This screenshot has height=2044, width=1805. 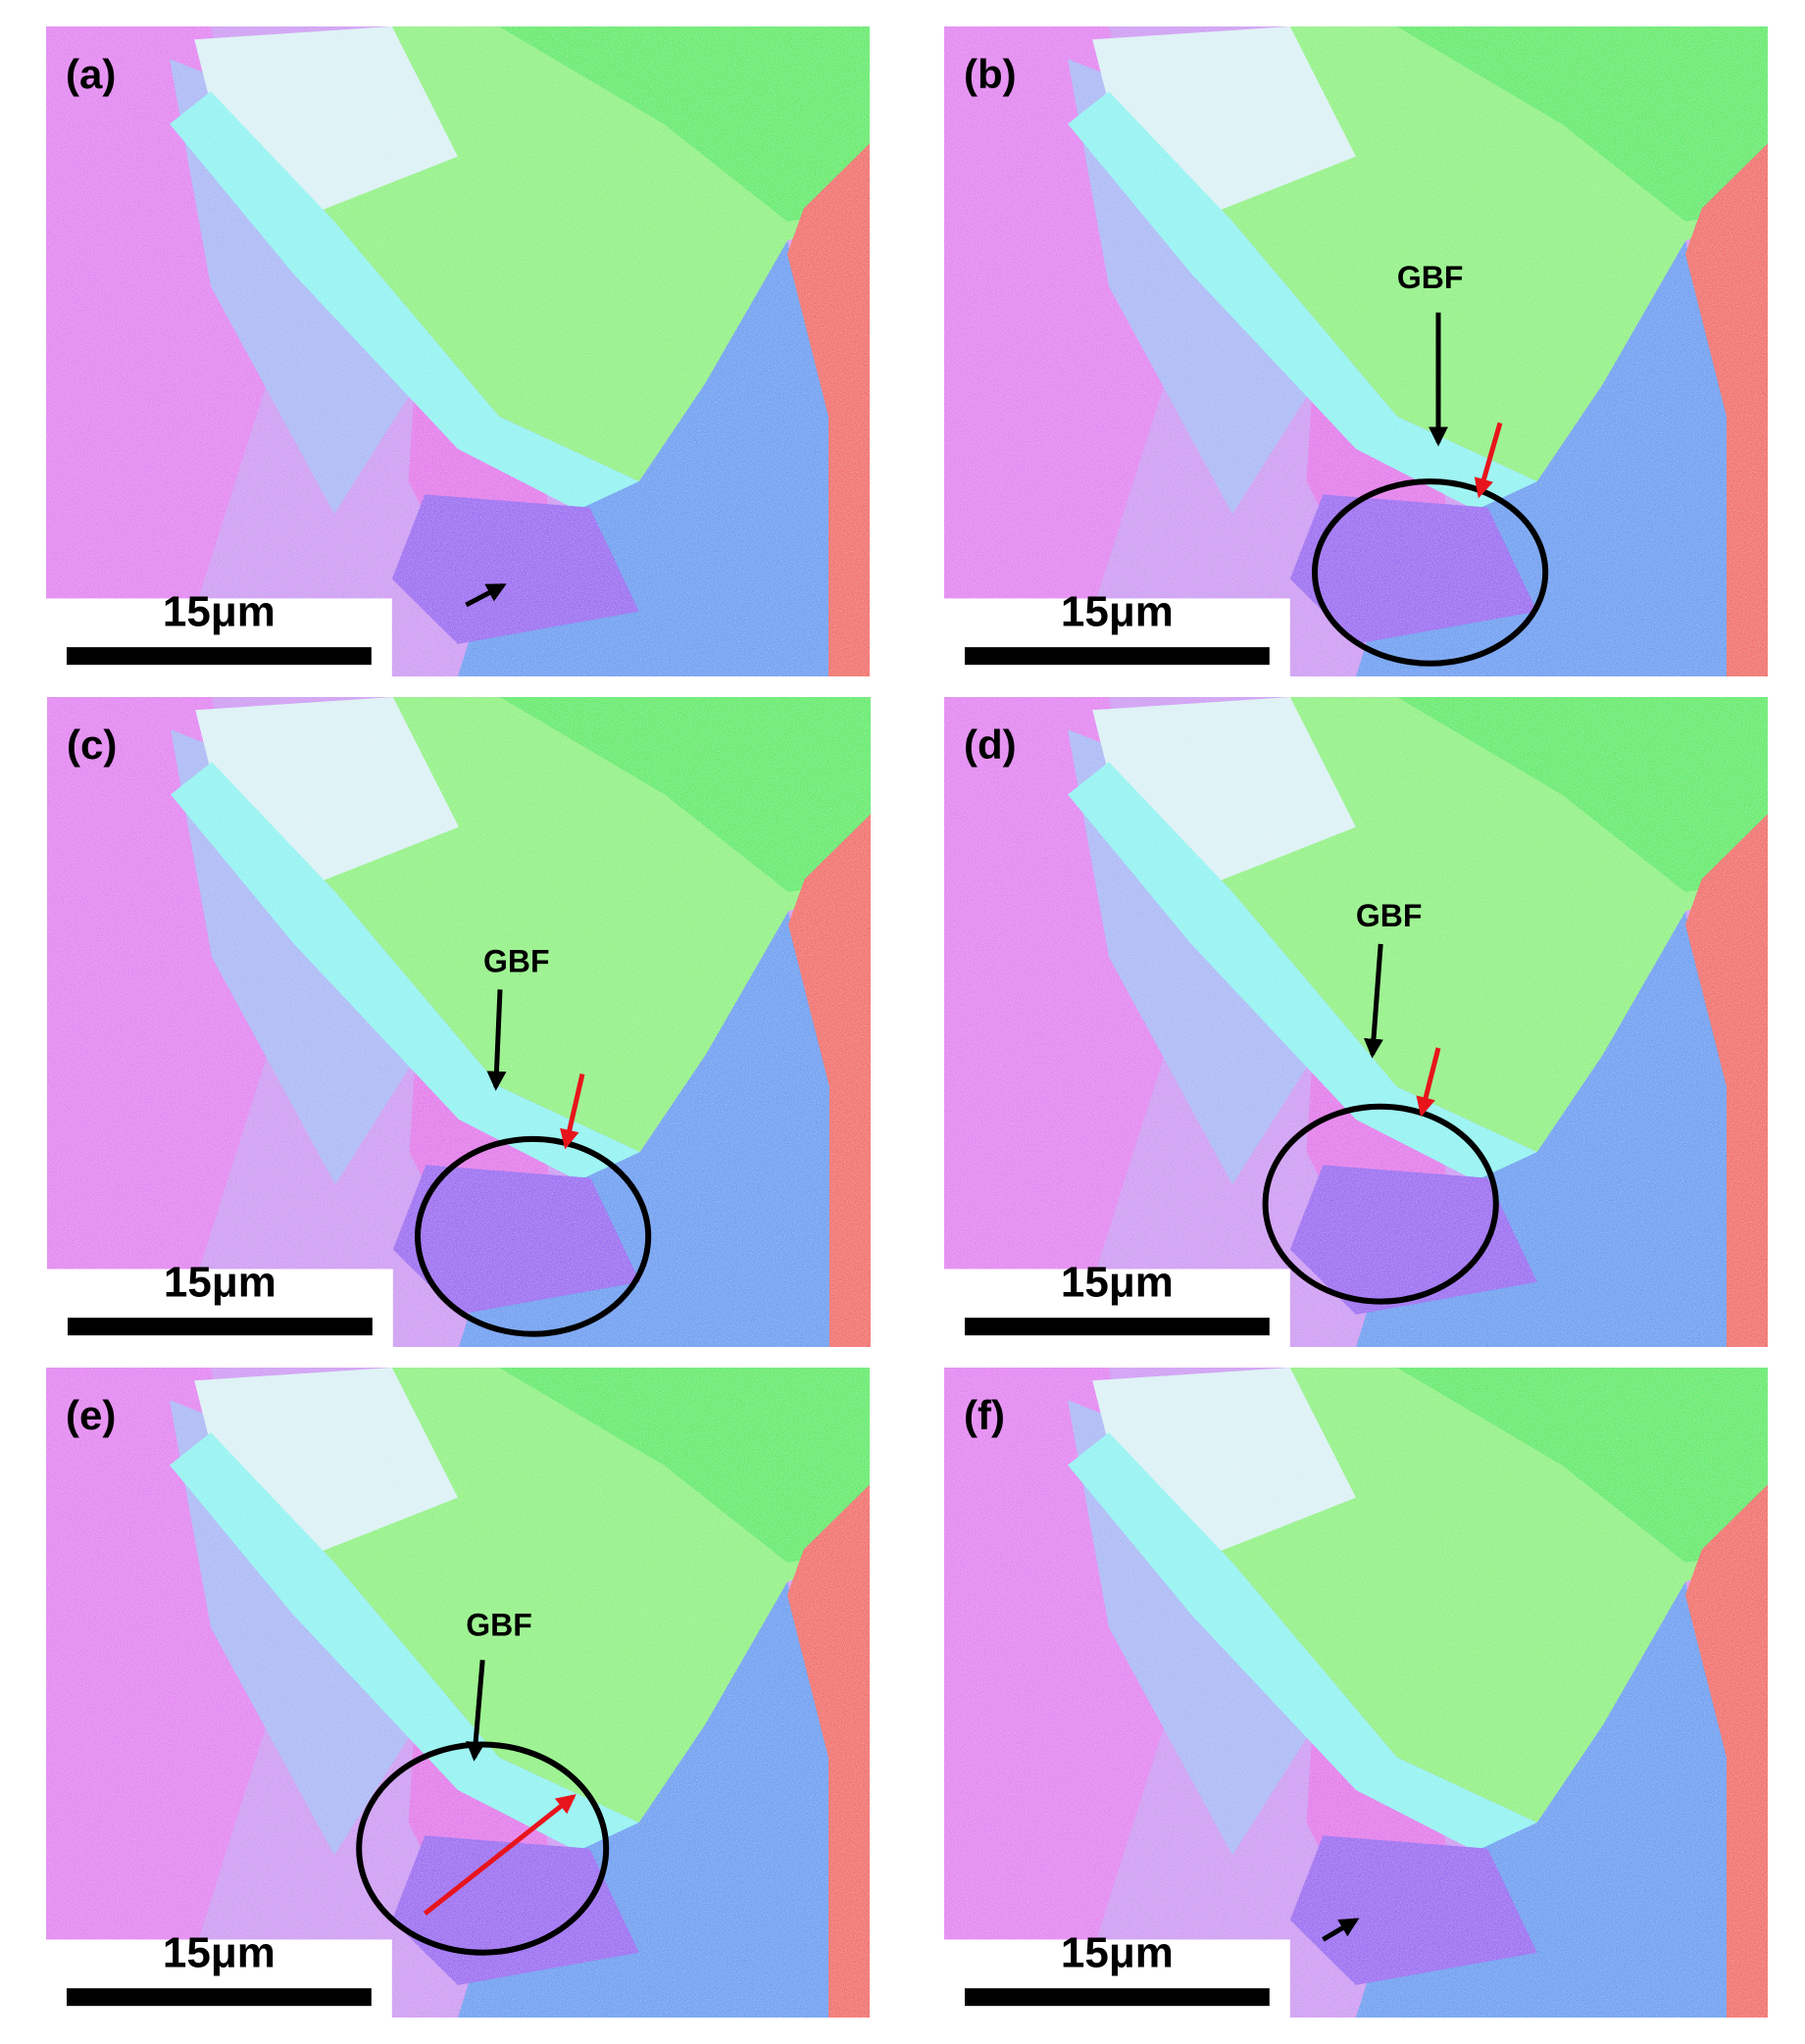 What do you see at coordinates (91, 1415) in the screenshot?
I see `panel-label: (e)` at bounding box center [91, 1415].